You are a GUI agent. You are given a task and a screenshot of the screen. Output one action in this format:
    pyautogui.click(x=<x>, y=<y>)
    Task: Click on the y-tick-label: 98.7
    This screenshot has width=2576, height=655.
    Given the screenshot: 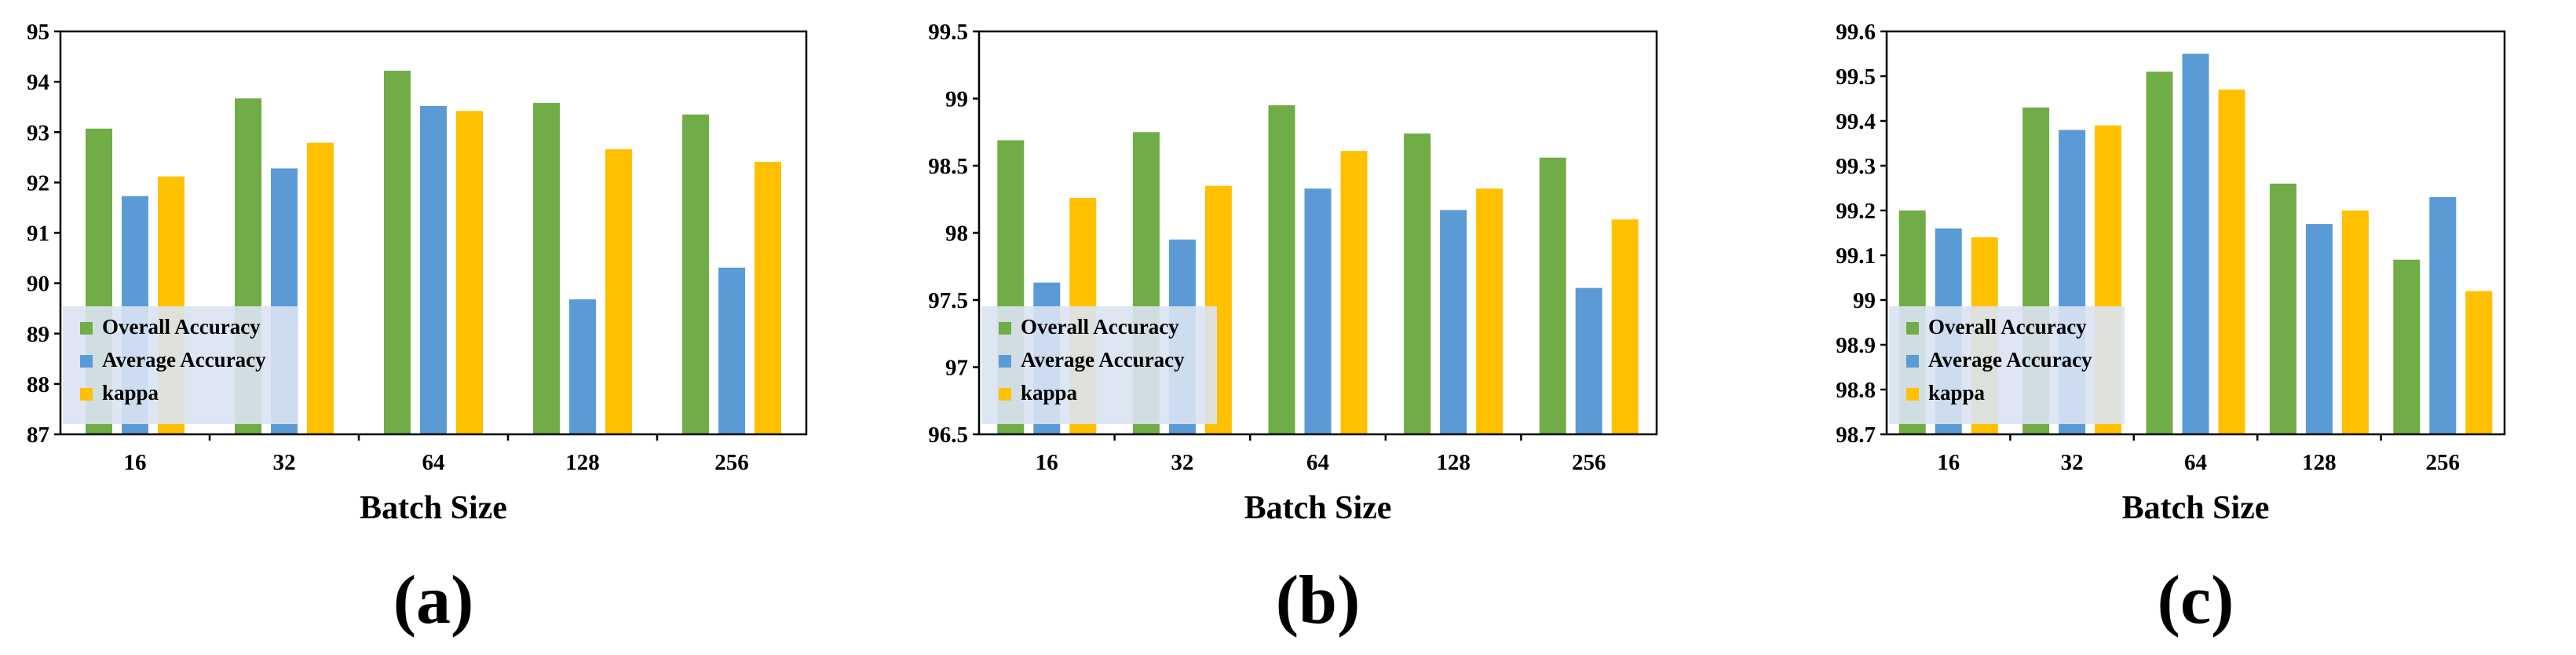 What is the action you would take?
    pyautogui.click(x=1856, y=435)
    